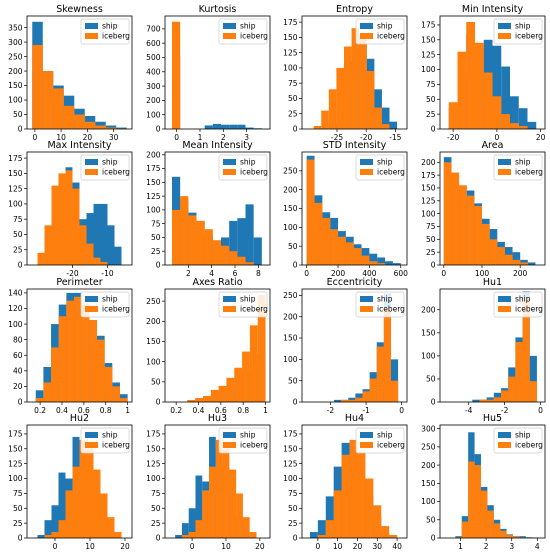  What do you see at coordinates (395, 137) in the screenshot?
I see `x-tick-label: -15` at bounding box center [395, 137].